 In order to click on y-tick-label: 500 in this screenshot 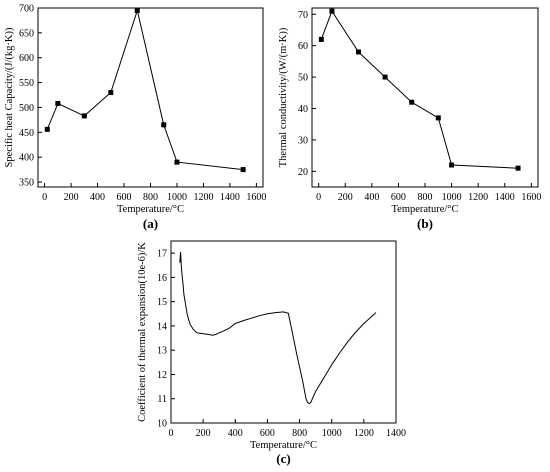, I will do `click(26, 108)`.